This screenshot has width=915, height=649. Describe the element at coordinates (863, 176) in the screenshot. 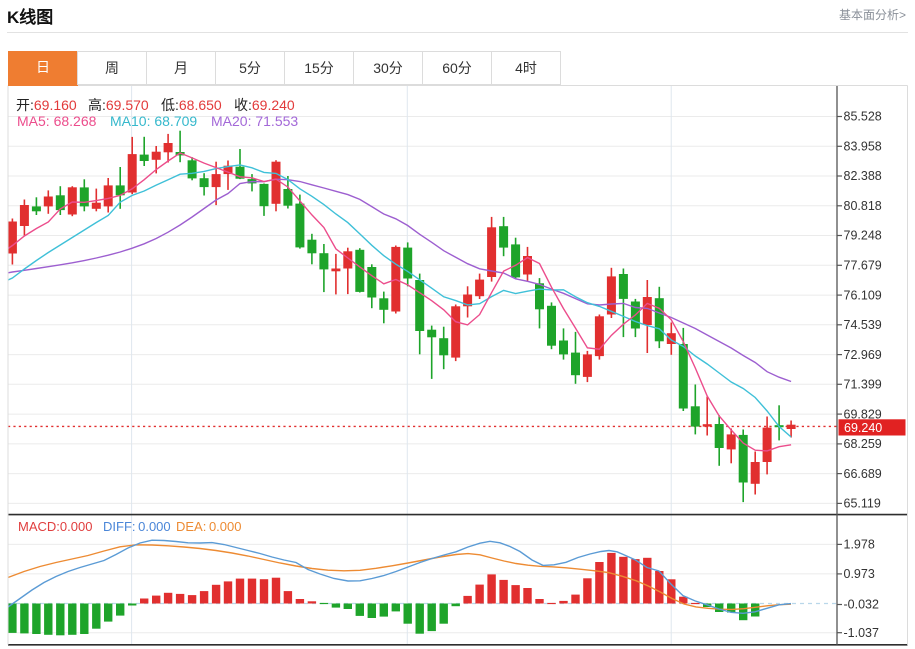

I see `svg-text: 82.388` at that location.